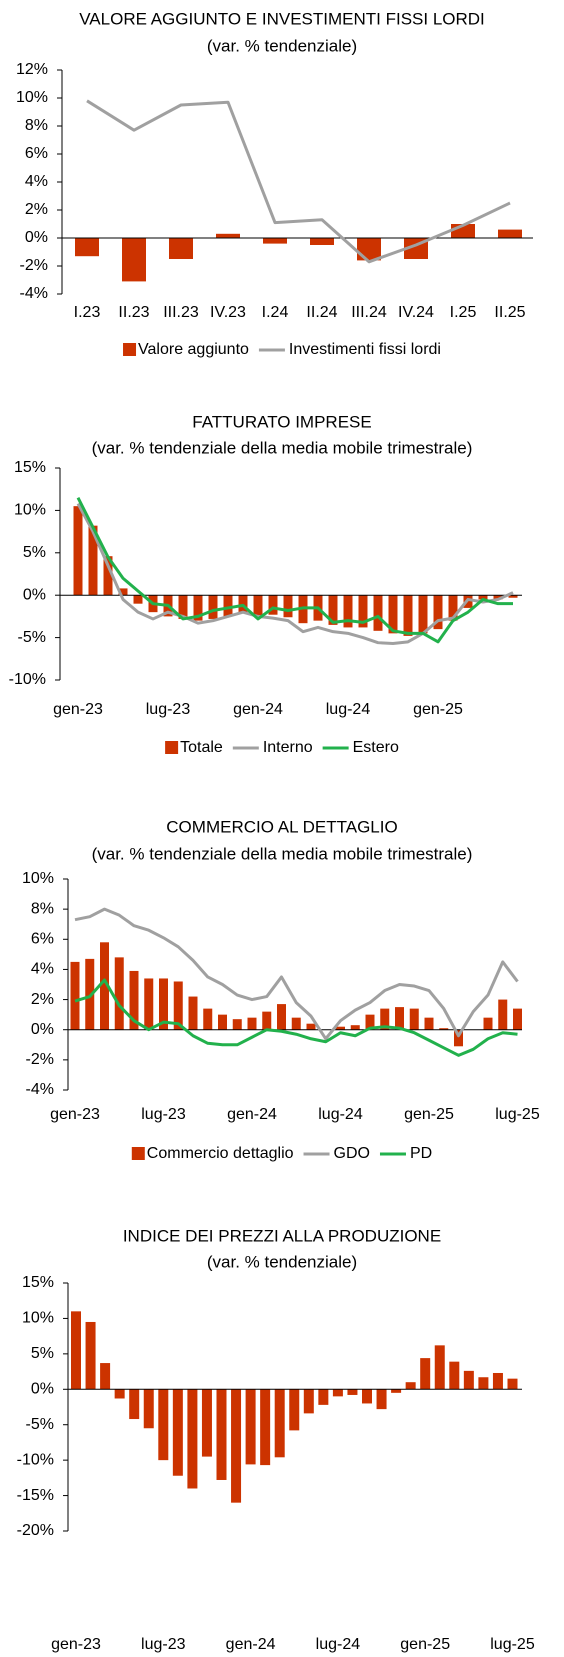  I want to click on legend-label: GDO, so click(352, 1153).